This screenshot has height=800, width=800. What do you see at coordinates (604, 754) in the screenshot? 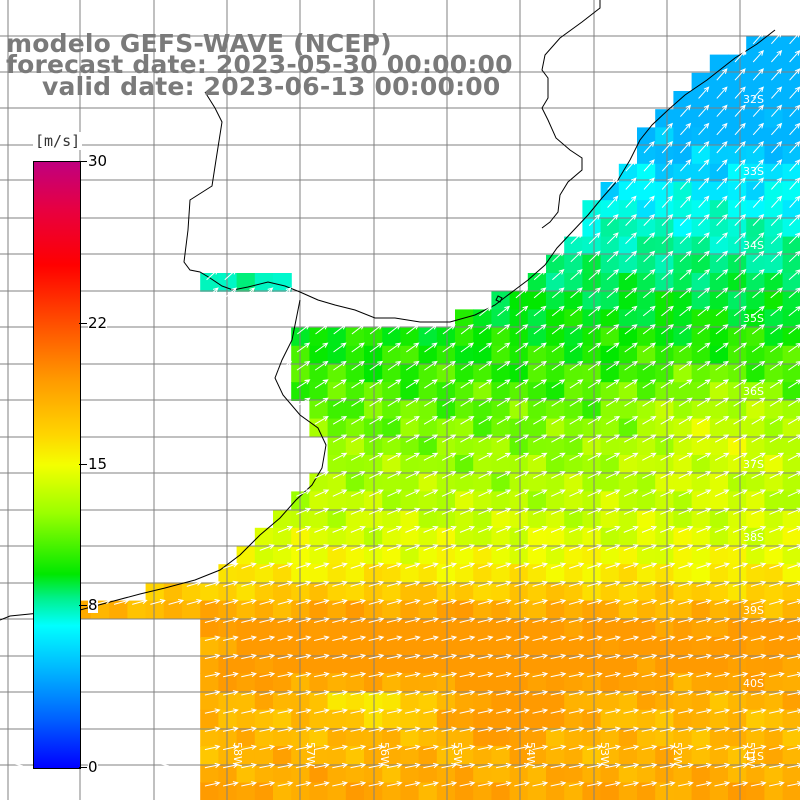
I see `longitude-label: 53W` at bounding box center [604, 754].